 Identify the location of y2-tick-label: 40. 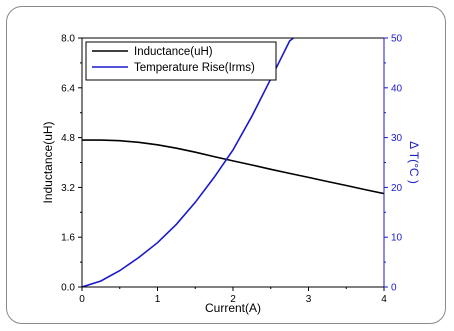
(397, 88).